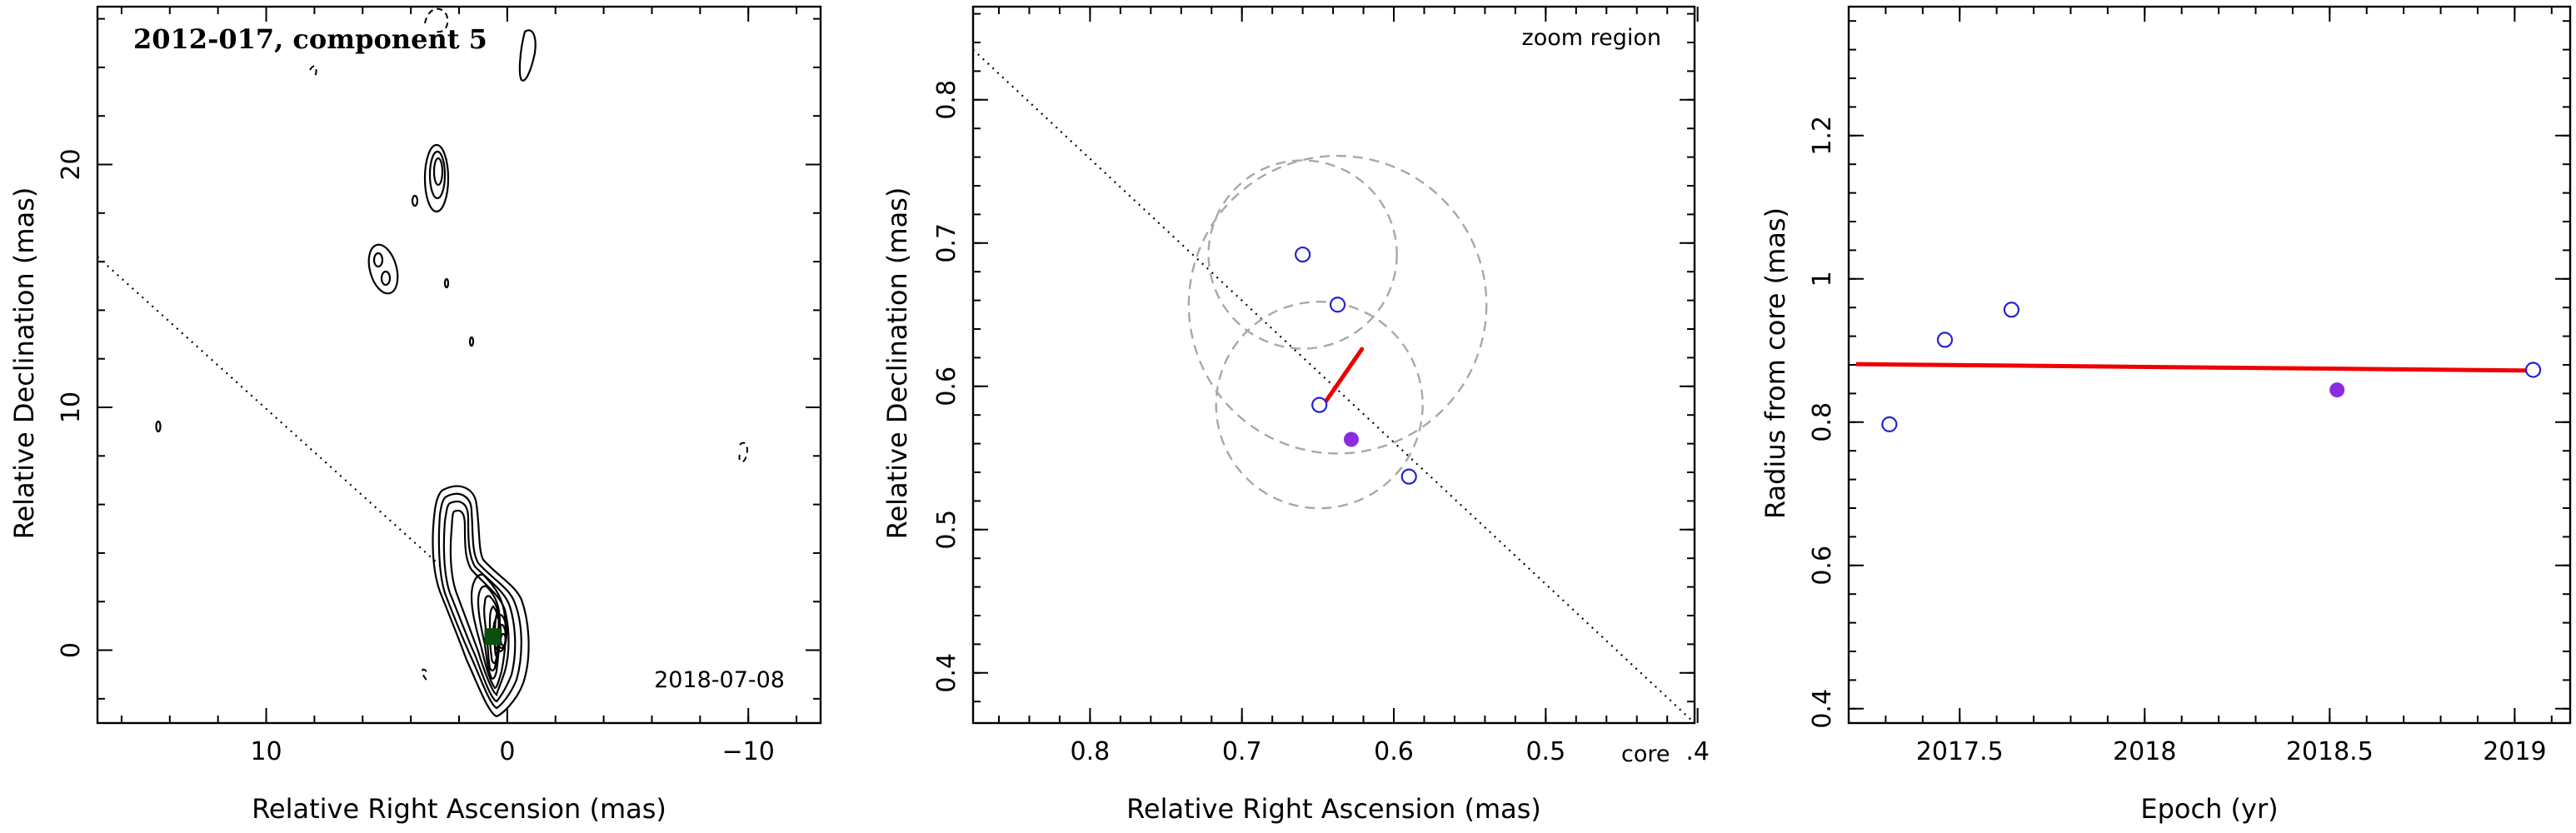 Image resolution: width=2576 pixels, height=833 pixels. What do you see at coordinates (1645, 754) in the screenshot?
I see `core-label: core` at bounding box center [1645, 754].